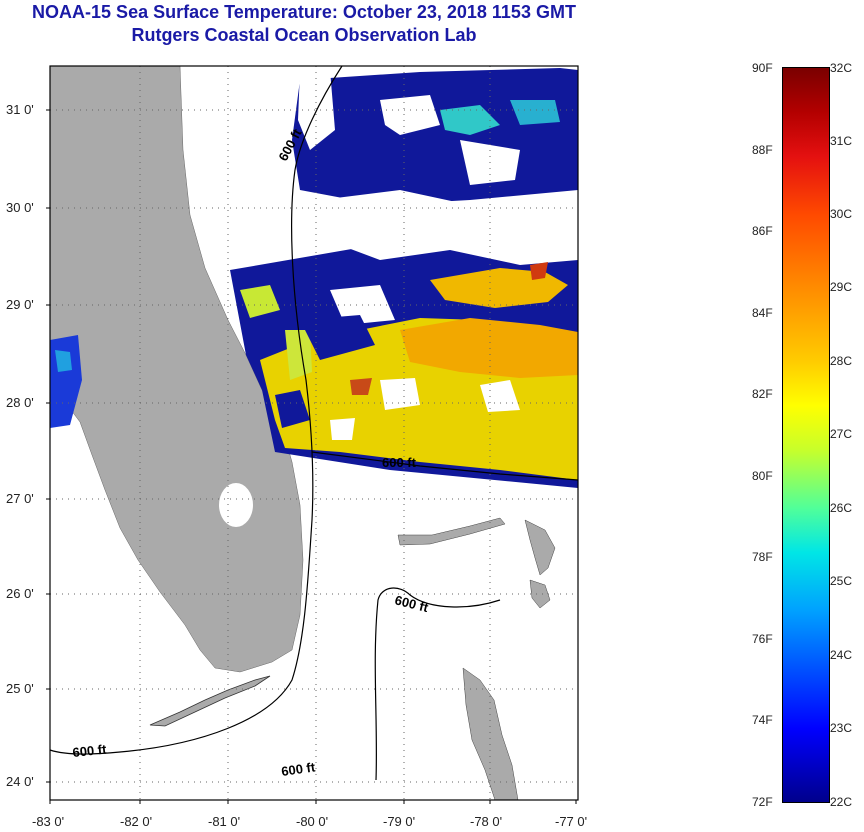 The width and height of the screenshot is (864, 832). What do you see at coordinates (841, 214) in the screenshot?
I see `colorbar-c-label: 30C` at bounding box center [841, 214].